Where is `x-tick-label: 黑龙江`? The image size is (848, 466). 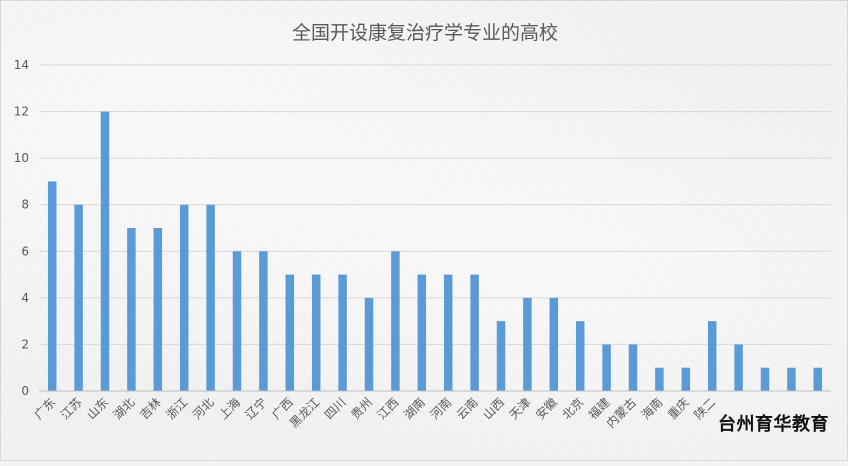
x-tick-label: 黑龙江 is located at coordinates (304, 412).